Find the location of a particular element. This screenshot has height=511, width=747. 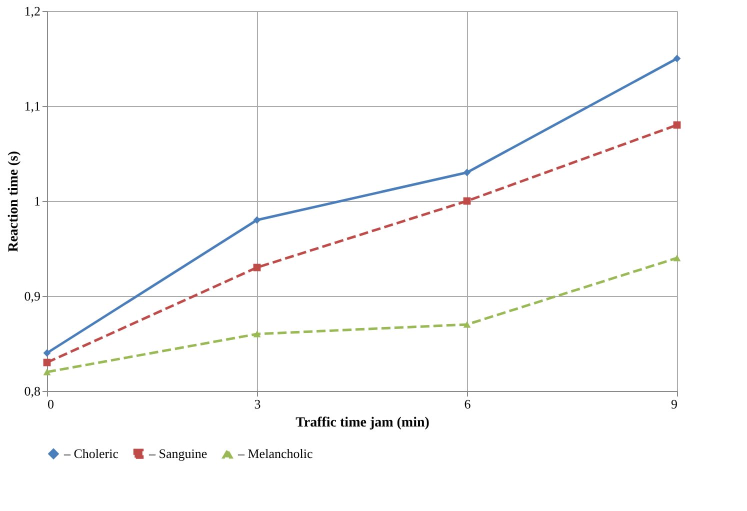

legend-label: – Choleric is located at coordinates (91, 453).